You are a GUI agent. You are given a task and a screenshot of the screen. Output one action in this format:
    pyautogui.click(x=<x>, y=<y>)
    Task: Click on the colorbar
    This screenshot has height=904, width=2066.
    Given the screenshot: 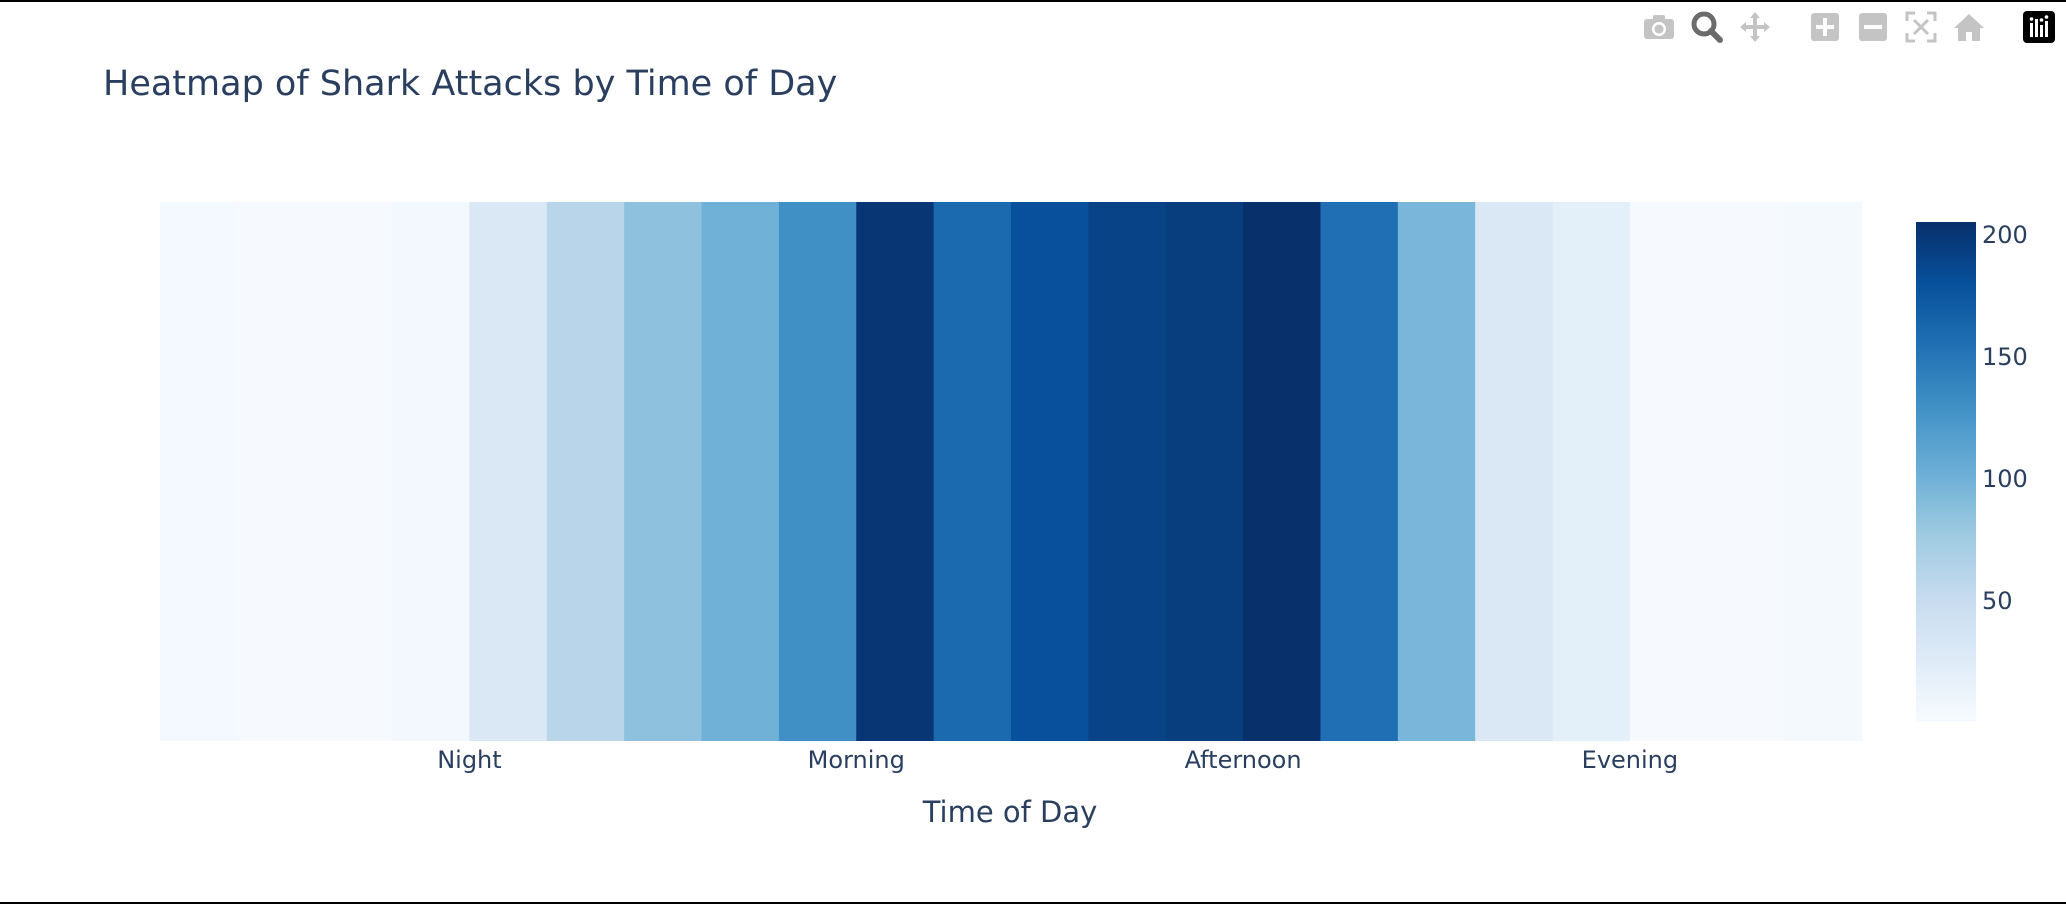 What is the action you would take?
    pyautogui.click(x=1946, y=472)
    